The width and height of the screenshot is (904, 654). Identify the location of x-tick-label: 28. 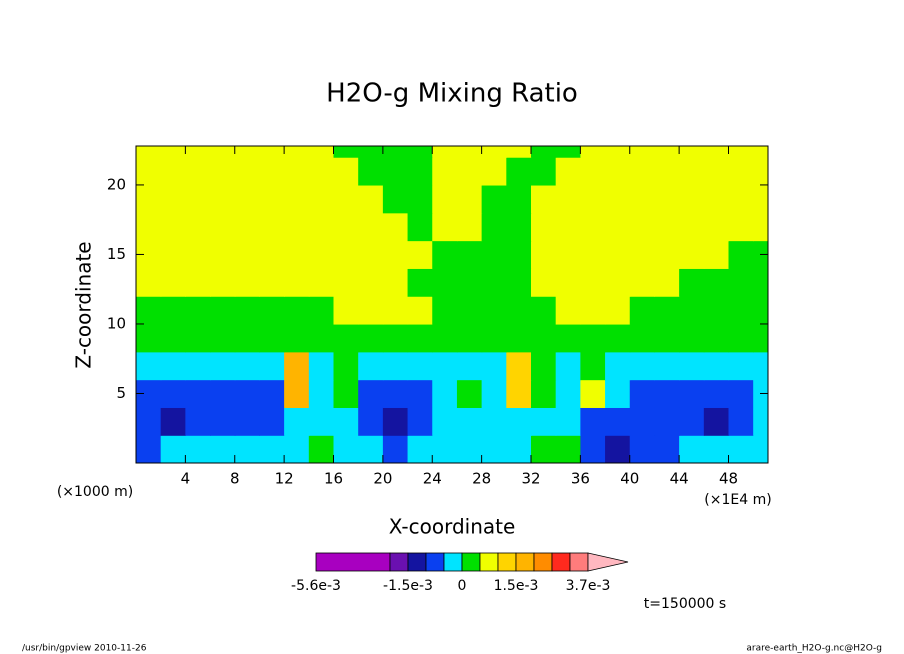
(481, 479).